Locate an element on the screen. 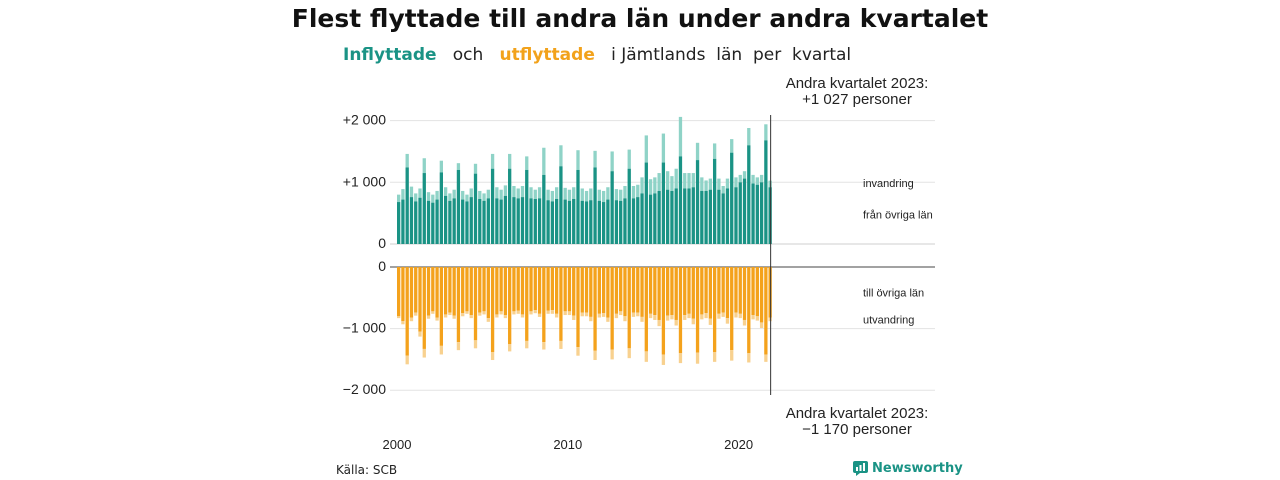 Image resolution: width=1280 pixels, height=480 pixels. y-tick-label-bottom: −1 000 is located at coordinates (364, 328).